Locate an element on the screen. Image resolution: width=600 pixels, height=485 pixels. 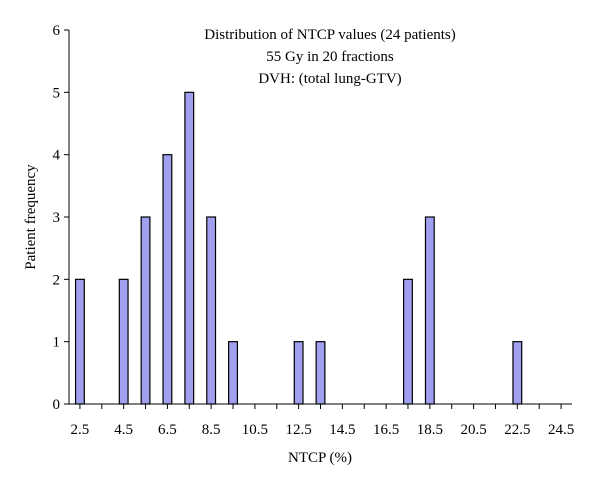
bar-8.5 is located at coordinates (211, 310).